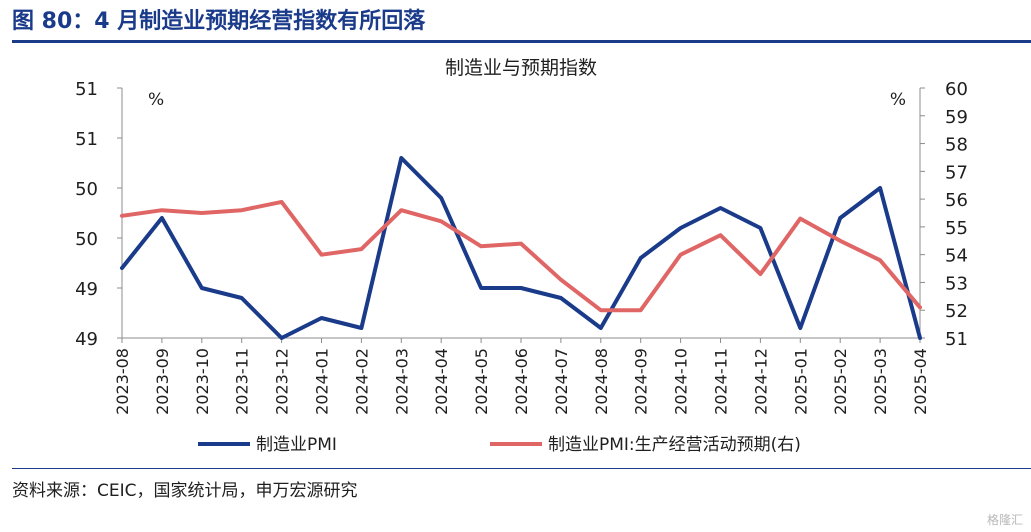 The height and width of the screenshot is (532, 1031). Describe the element at coordinates (760, 381) in the screenshot. I see `x-axis-tick-label: 2024-12` at that location.